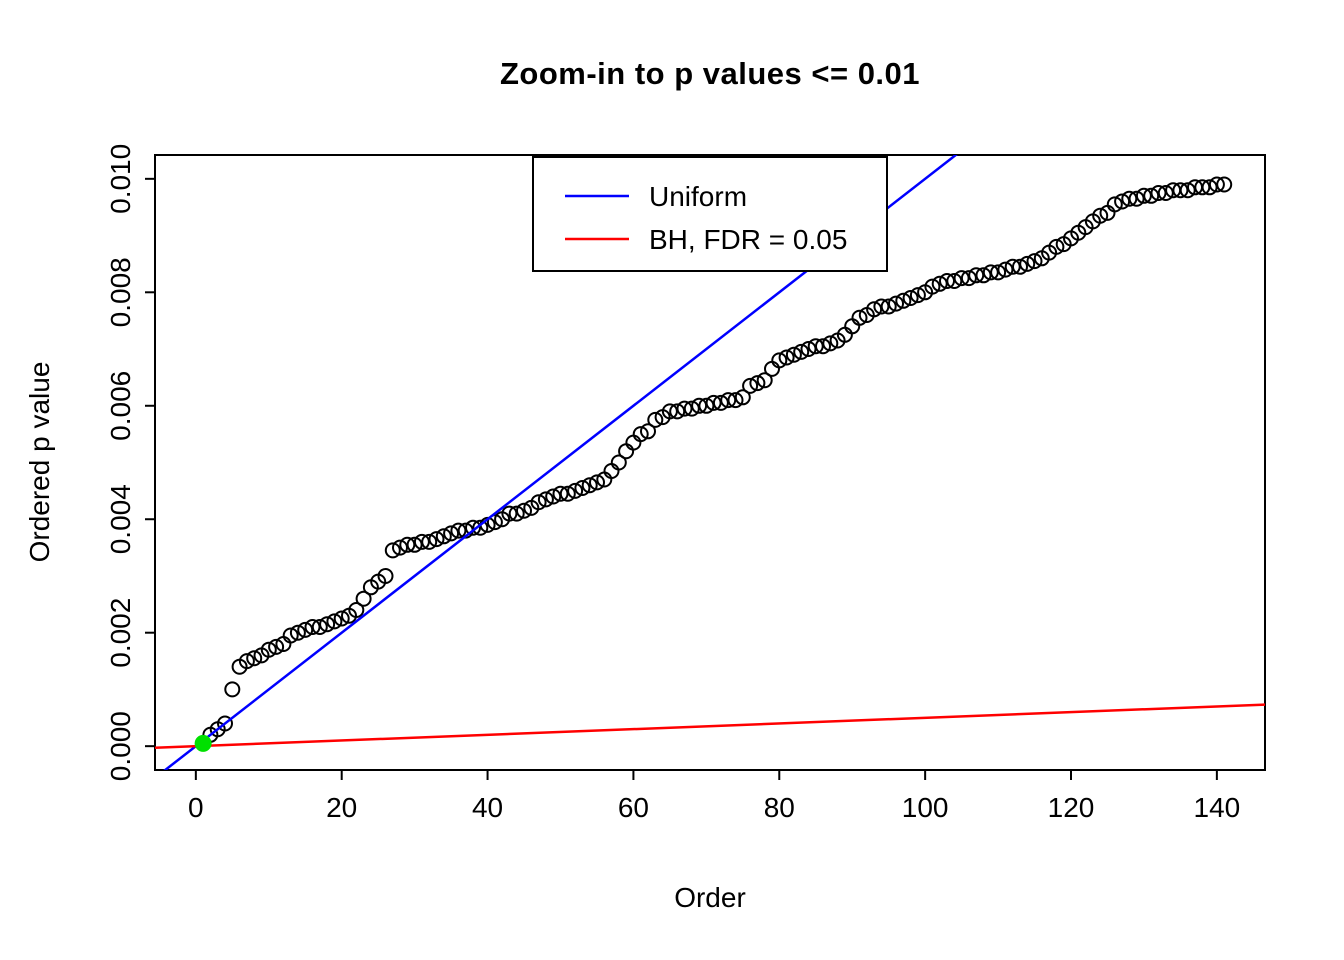  What do you see at coordinates (120, 179) in the screenshot?
I see `y-tick-label: 0.010` at bounding box center [120, 179].